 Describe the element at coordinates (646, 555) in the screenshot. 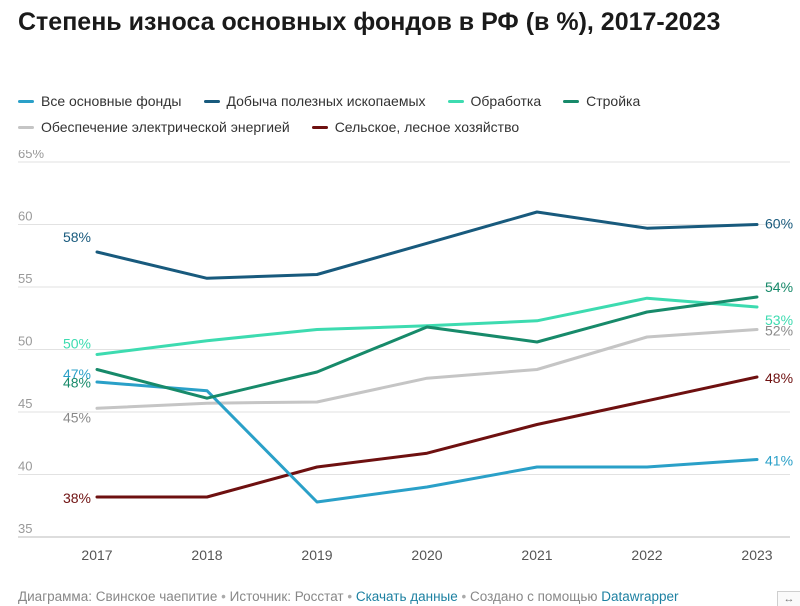

I see `x-tick-label: 2022` at that location.